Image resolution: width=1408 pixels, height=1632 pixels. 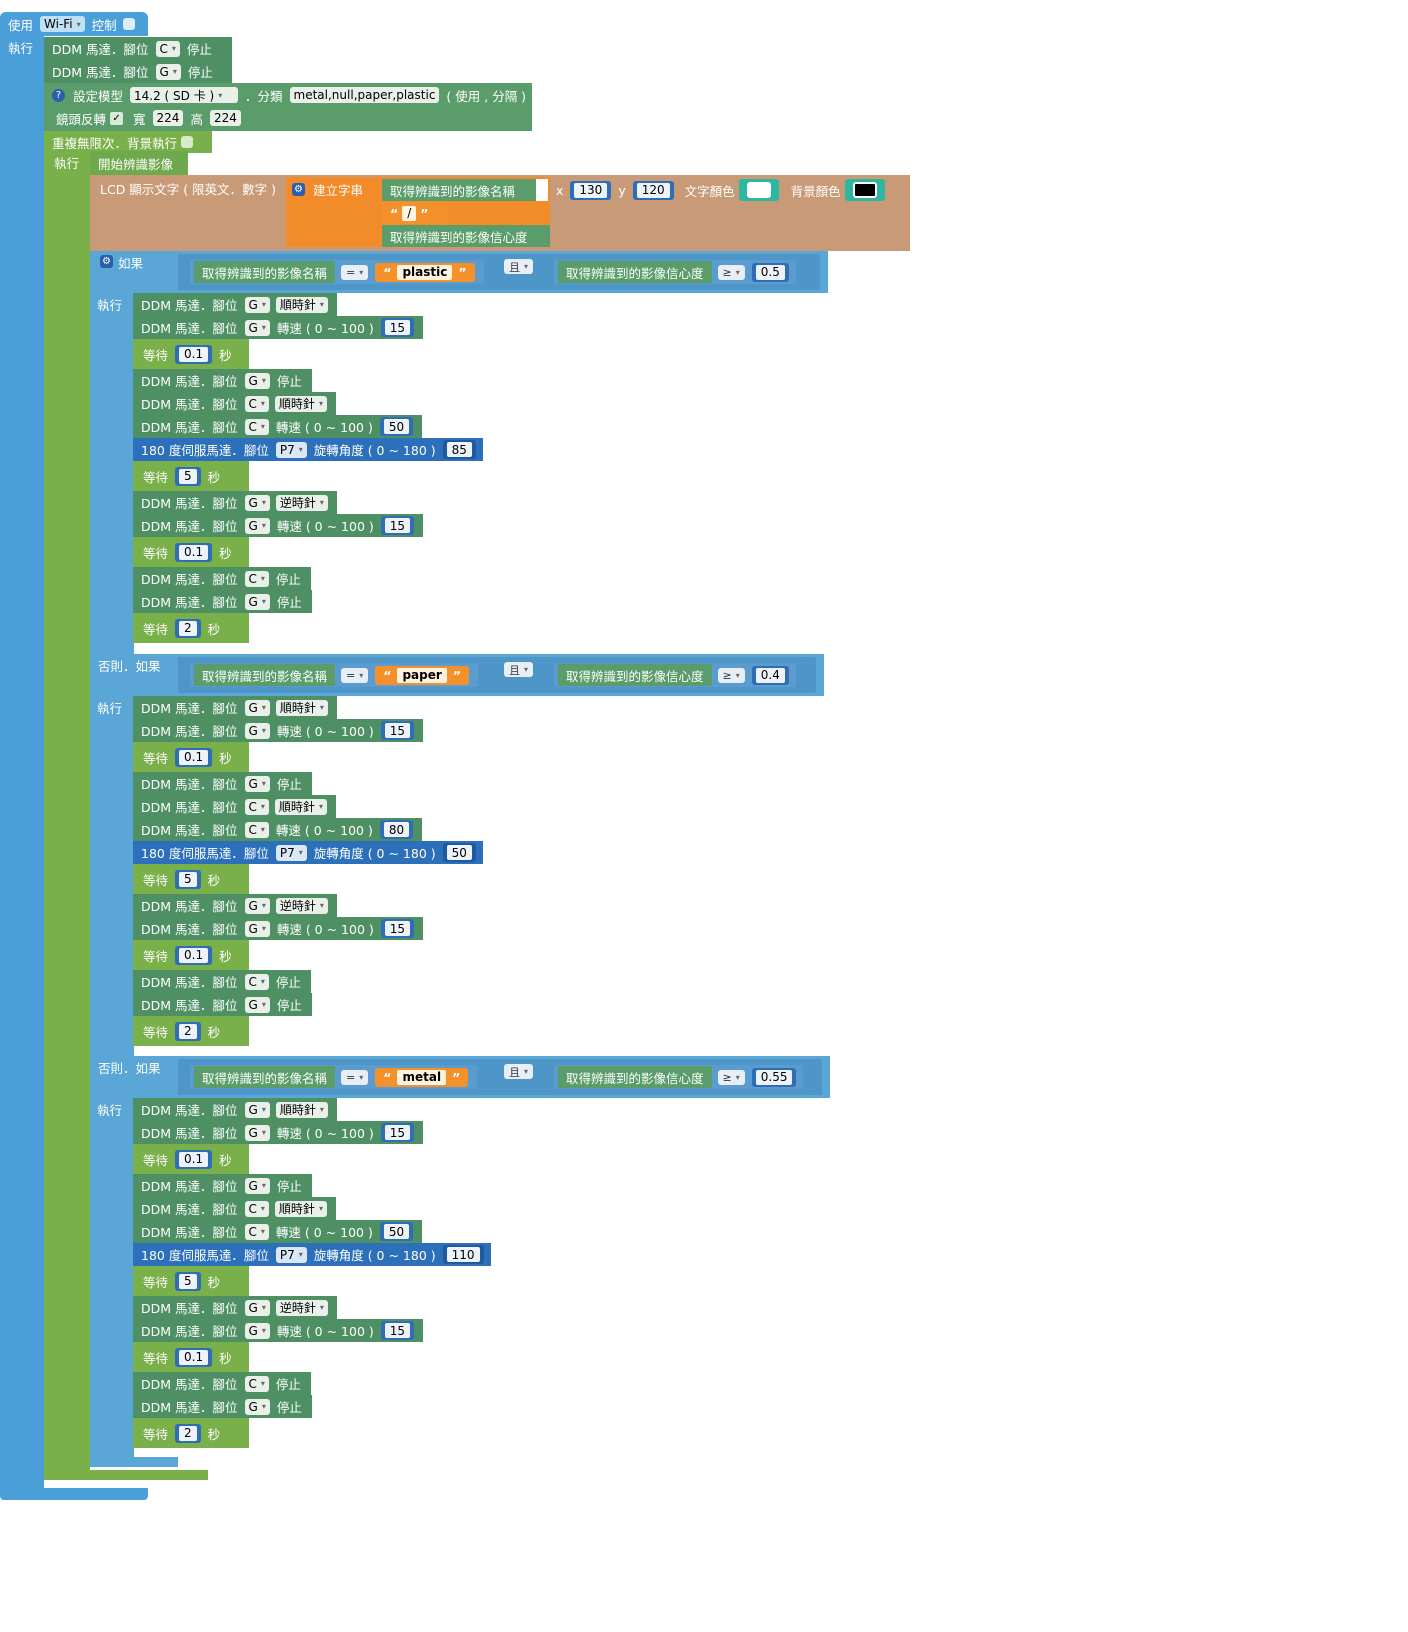 I want to click on motor-speed-block: DDM 馬達．腳位 C 轉速 ( 0 ~ 100 ) 50, so click(x=278, y=426).